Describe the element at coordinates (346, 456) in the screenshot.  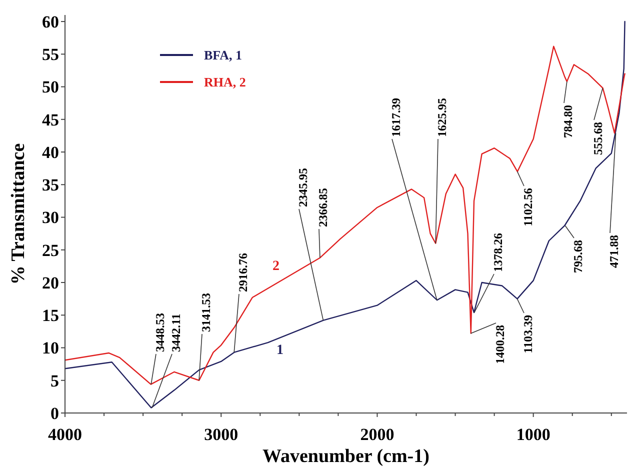
I see `x-axis-title: Wavenumber (cm-1)` at that location.